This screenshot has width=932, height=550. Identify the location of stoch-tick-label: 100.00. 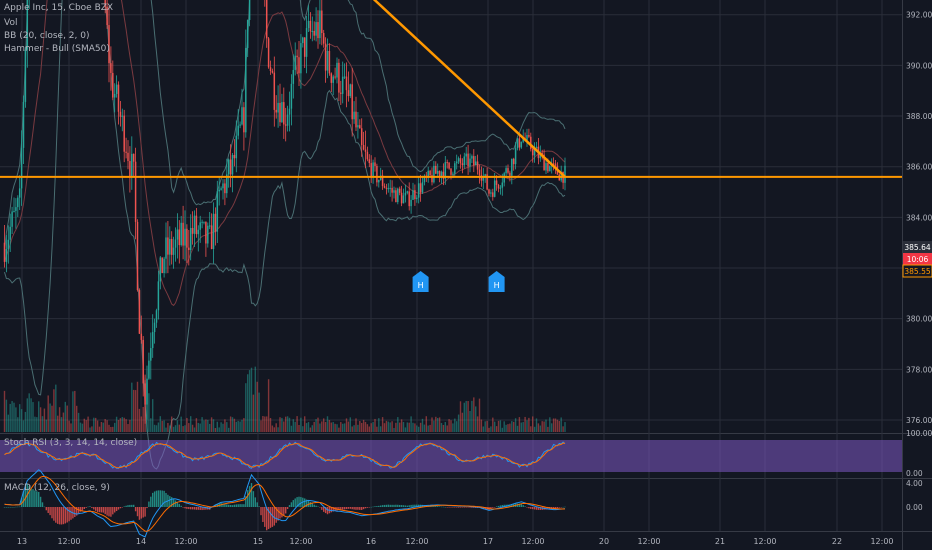
(919, 433).